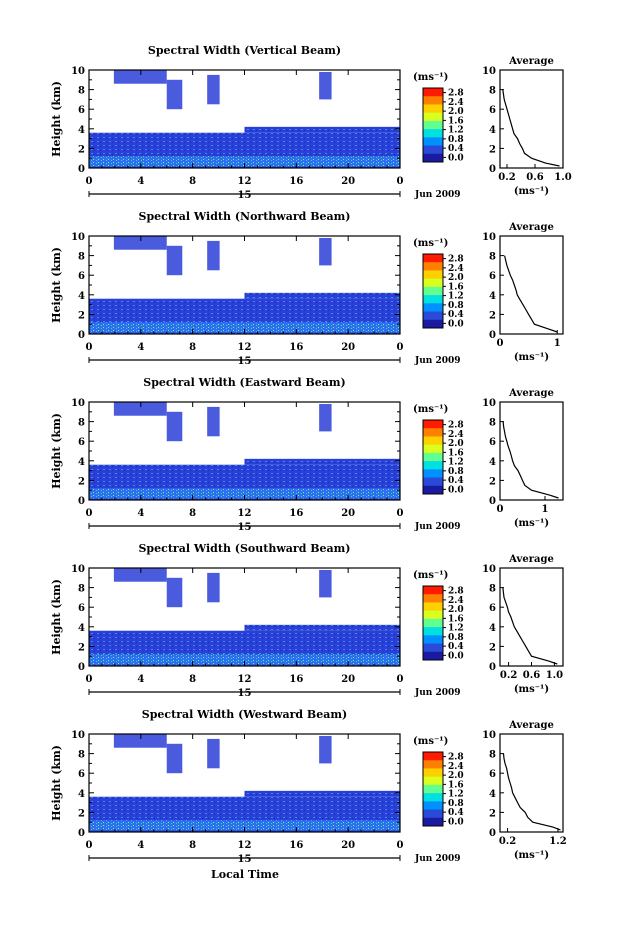  What do you see at coordinates (506, 177) in the screenshot?
I see `average-x-tick-label: 0.2` at bounding box center [506, 177].